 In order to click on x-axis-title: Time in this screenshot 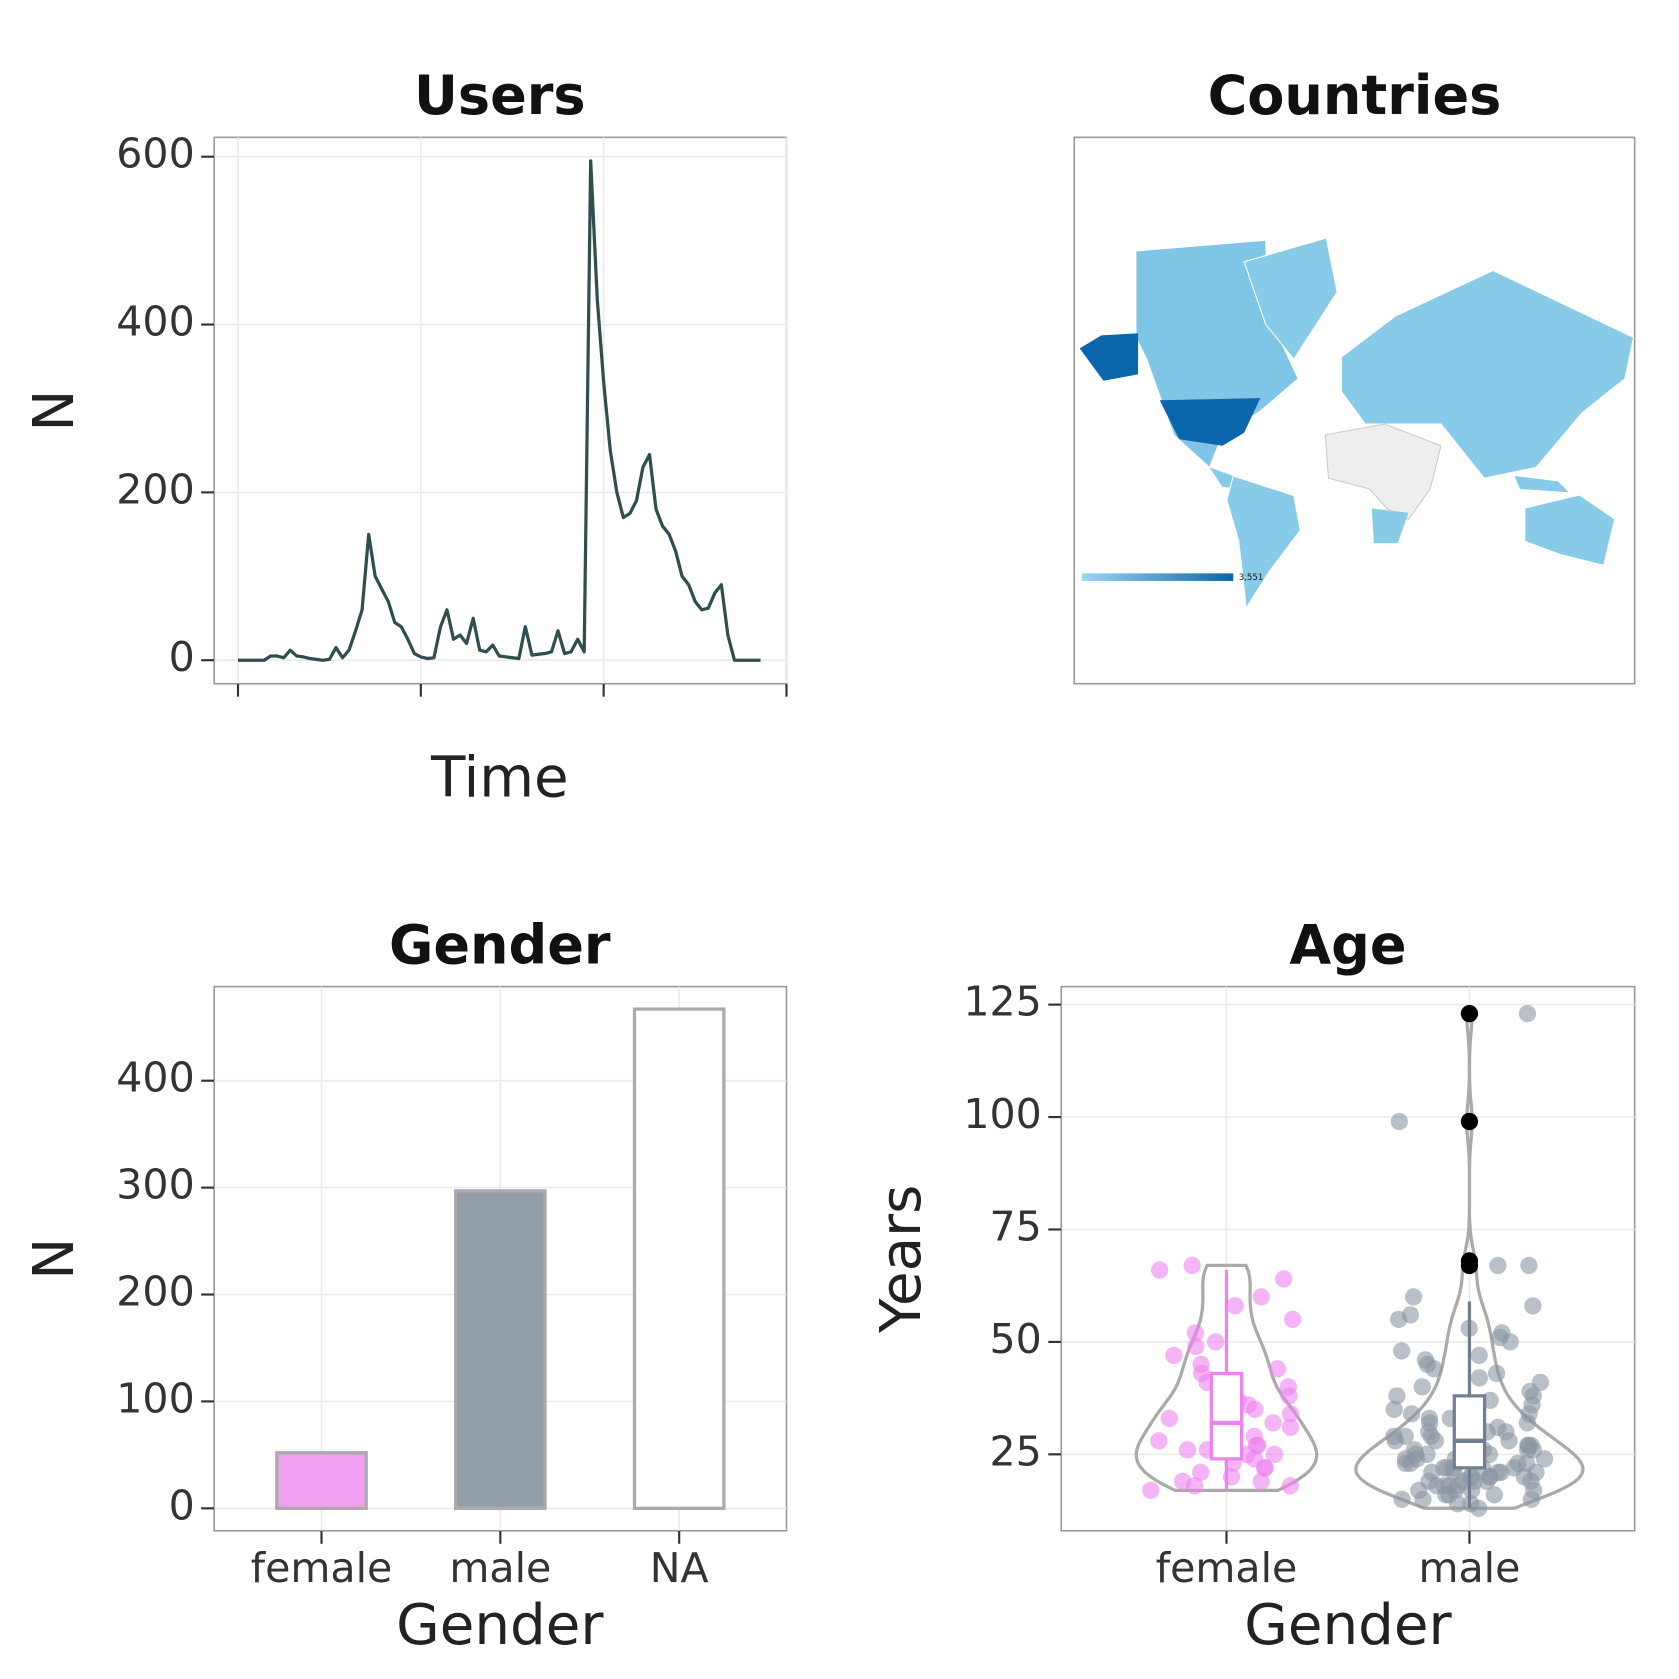, I will do `click(499, 778)`.